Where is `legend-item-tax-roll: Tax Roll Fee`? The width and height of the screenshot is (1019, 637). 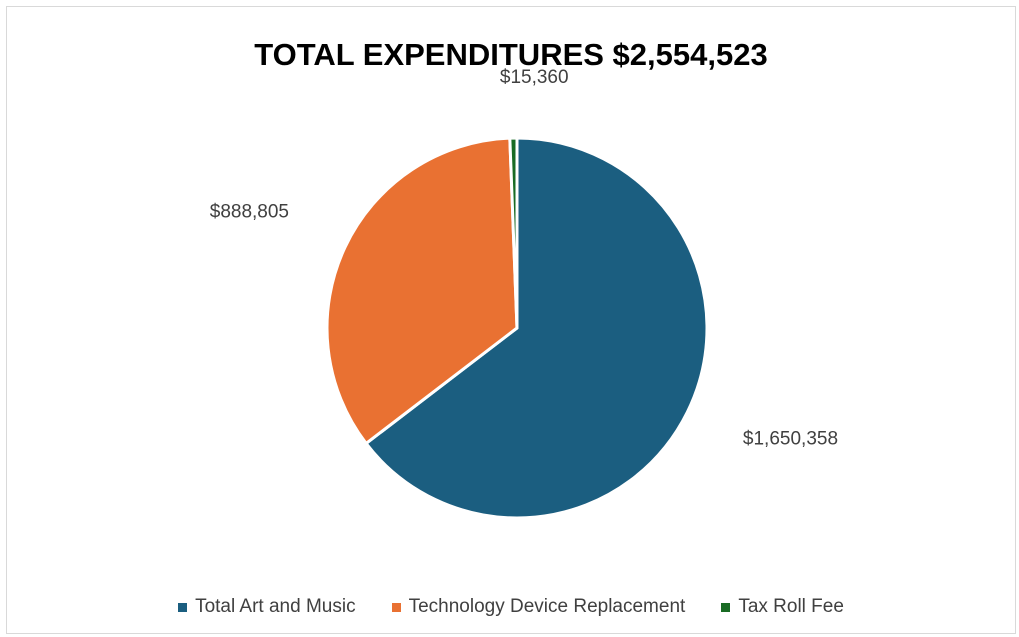
legend-item-tax-roll: Tax Roll Fee is located at coordinates (782, 607).